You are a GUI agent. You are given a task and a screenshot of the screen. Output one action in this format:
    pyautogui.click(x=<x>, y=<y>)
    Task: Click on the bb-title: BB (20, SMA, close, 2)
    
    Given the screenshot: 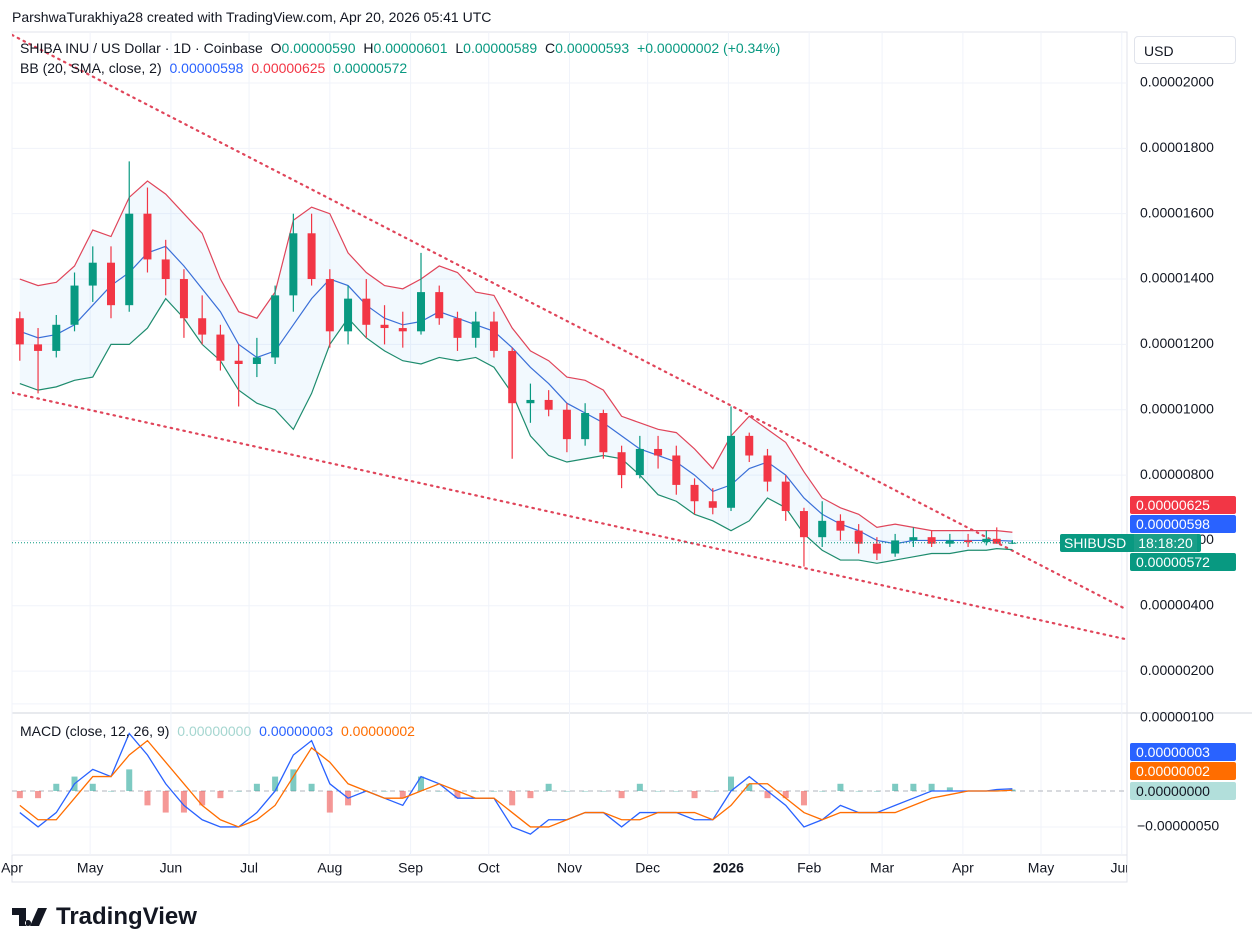 What is the action you would take?
    pyautogui.click(x=91, y=68)
    